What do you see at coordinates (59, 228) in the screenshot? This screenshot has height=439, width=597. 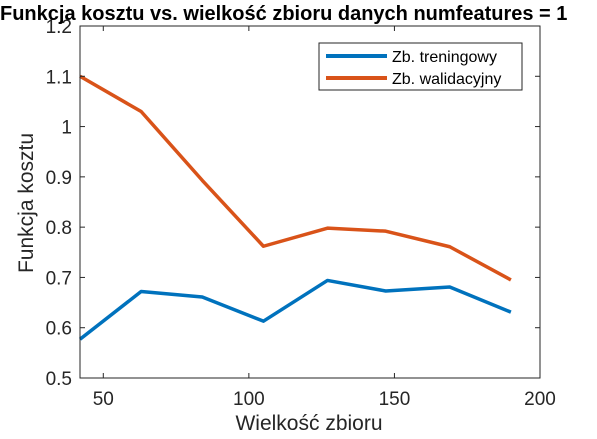 I see `y-tick-label: 0.8` at bounding box center [59, 228].